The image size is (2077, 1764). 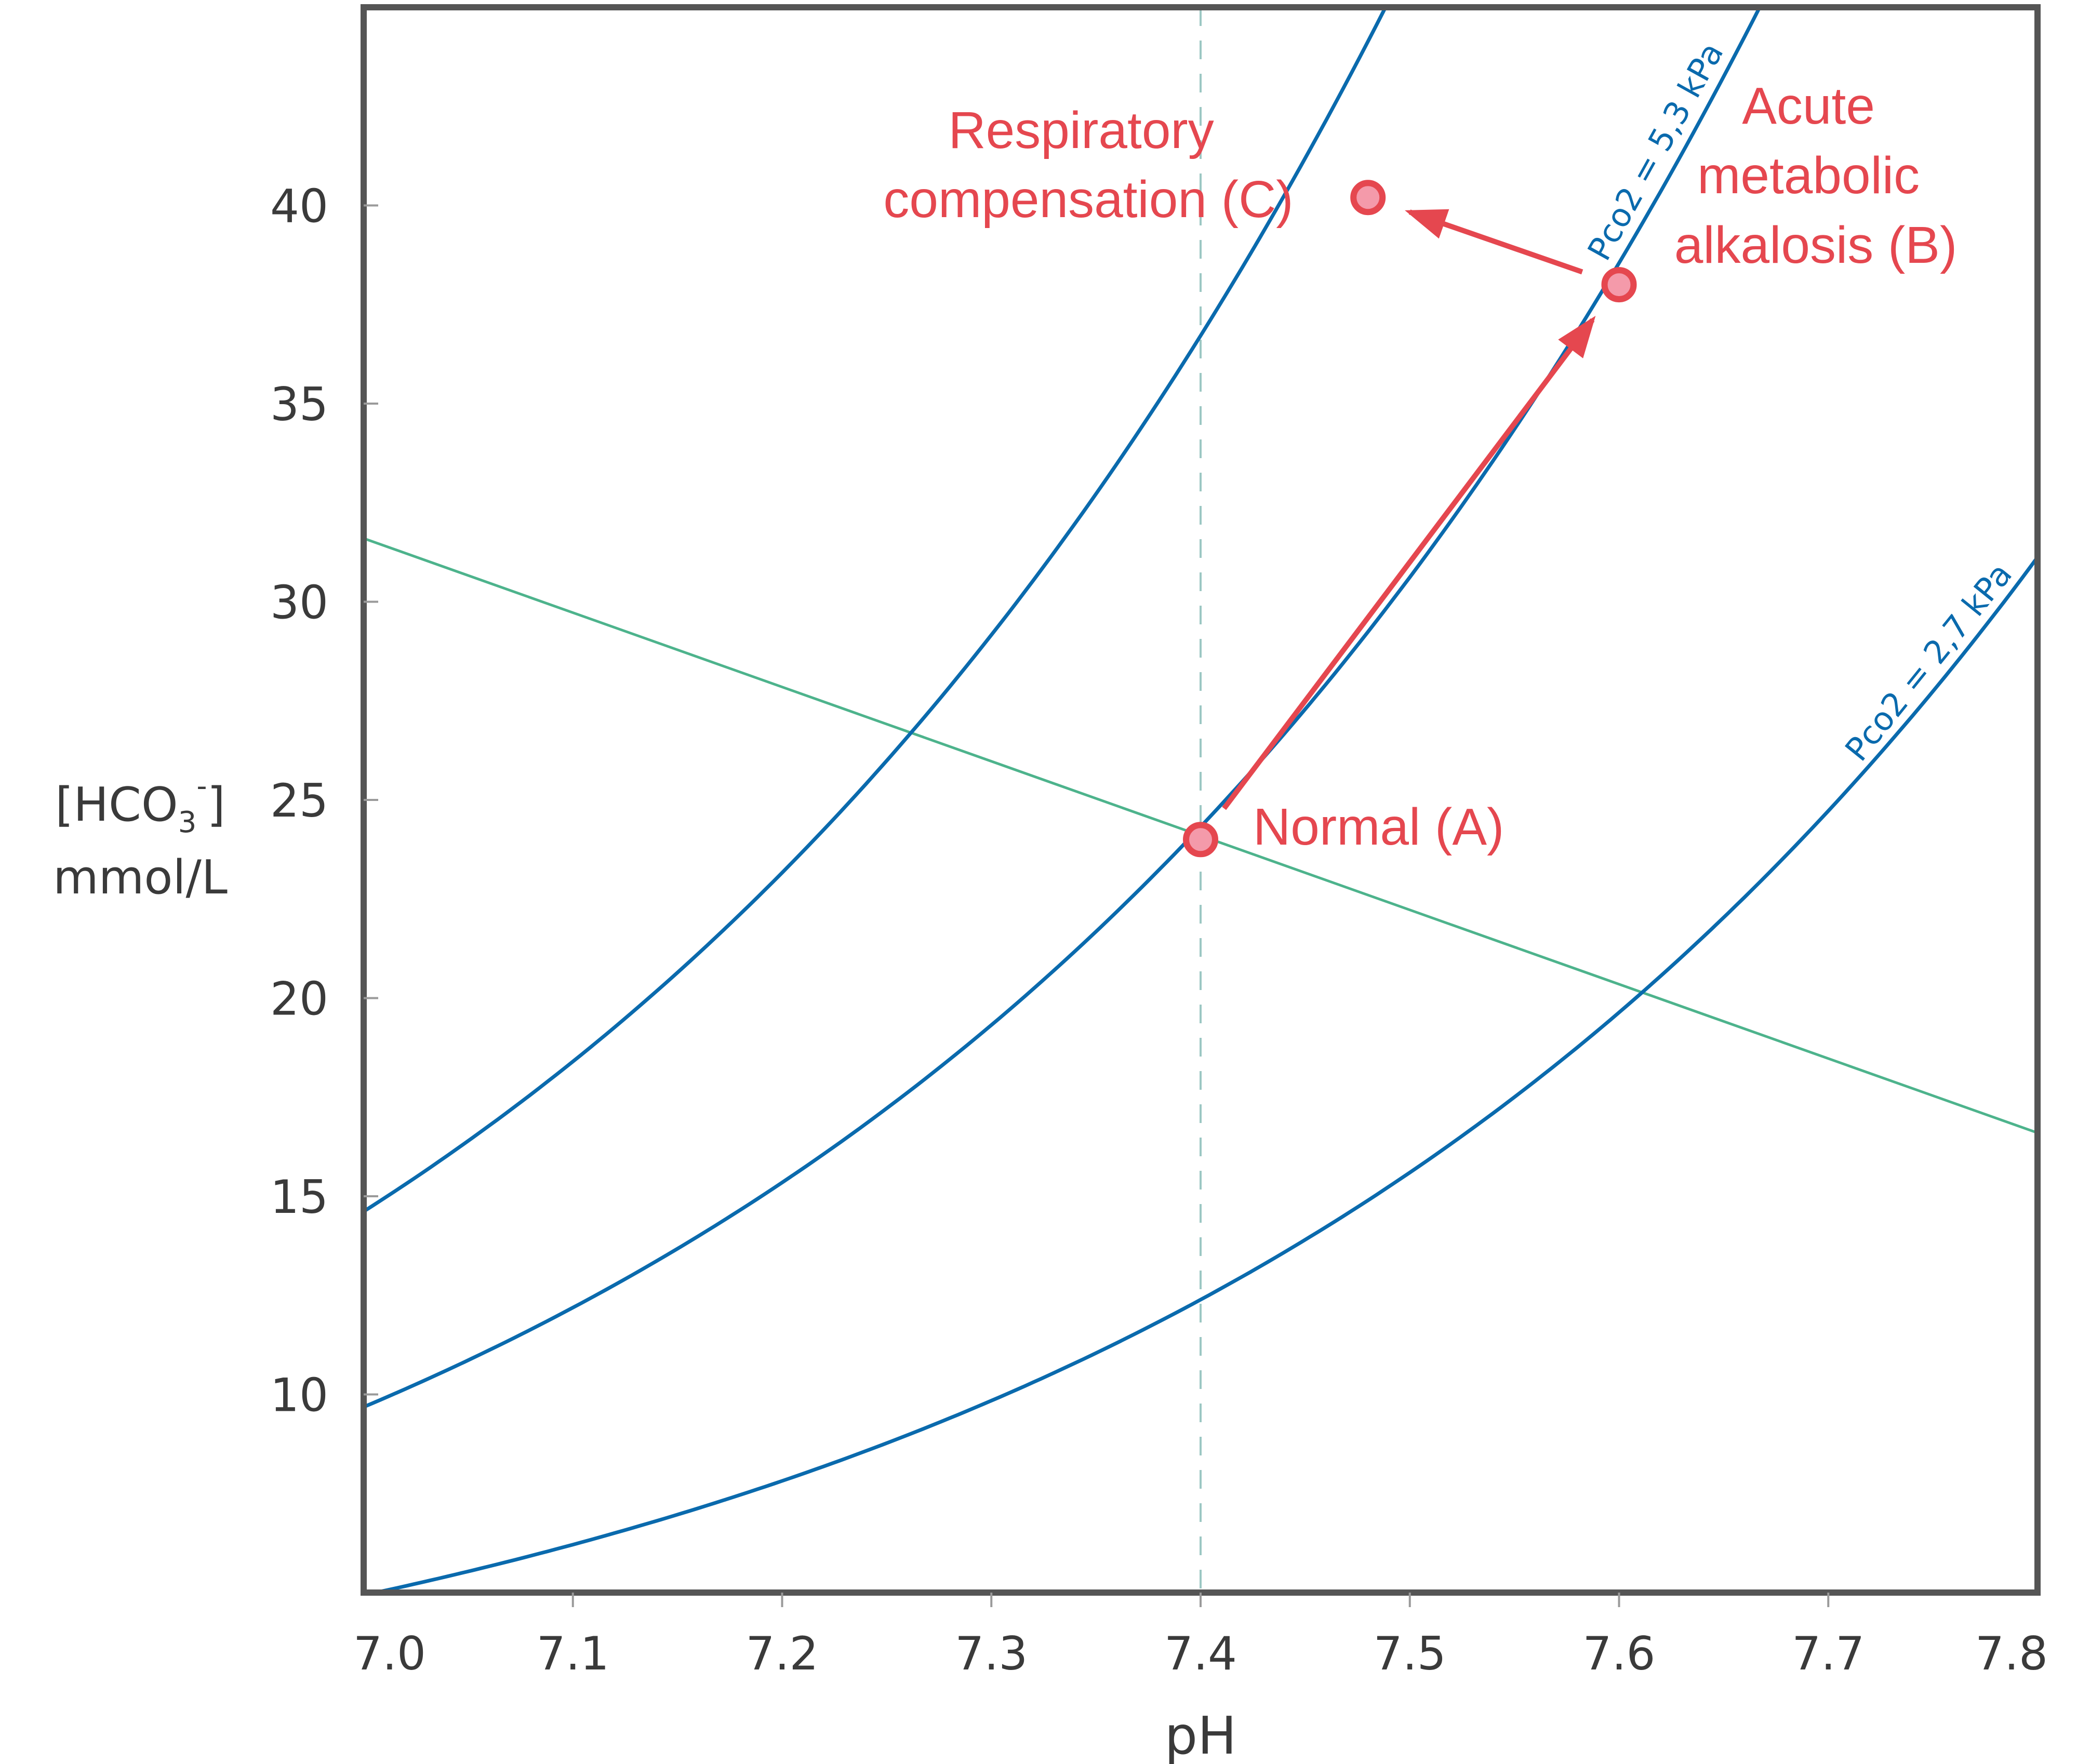 What do you see at coordinates (991, 1653) in the screenshot?
I see `x-tick-label: 7.3` at bounding box center [991, 1653].